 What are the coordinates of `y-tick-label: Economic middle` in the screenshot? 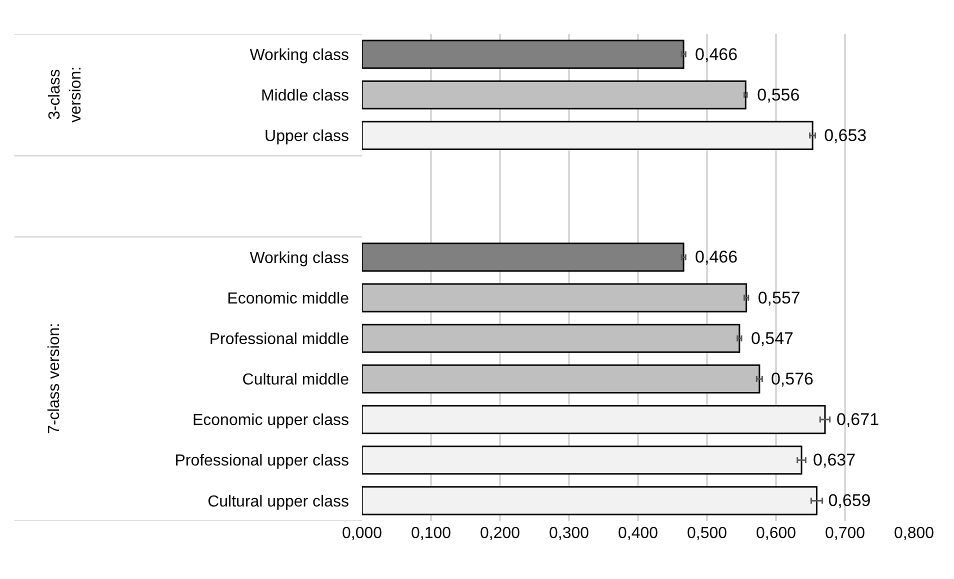 It's located at (288, 299).